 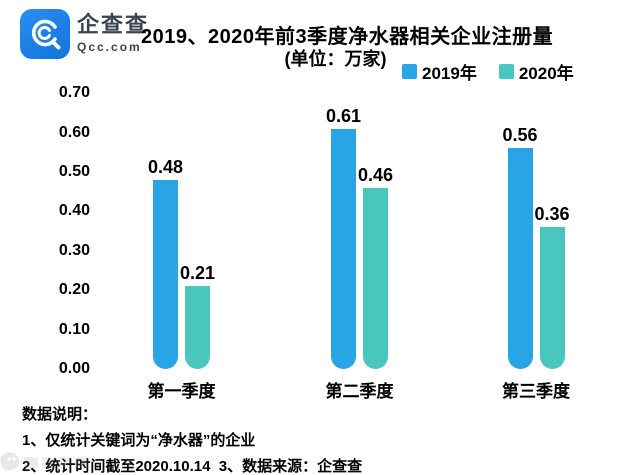 I want to click on x-axis-label-第一季度: 第一季度, so click(x=181, y=391).